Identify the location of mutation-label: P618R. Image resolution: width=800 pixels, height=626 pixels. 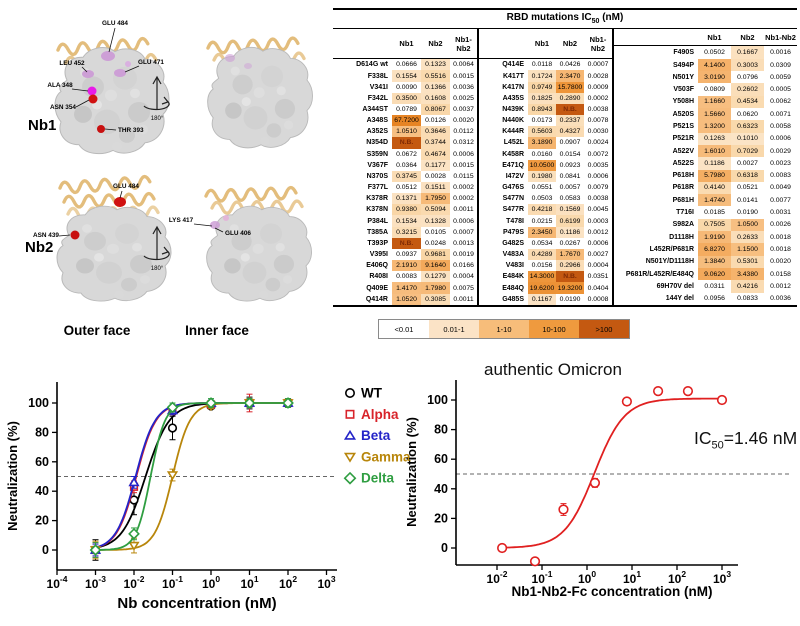
(683, 188).